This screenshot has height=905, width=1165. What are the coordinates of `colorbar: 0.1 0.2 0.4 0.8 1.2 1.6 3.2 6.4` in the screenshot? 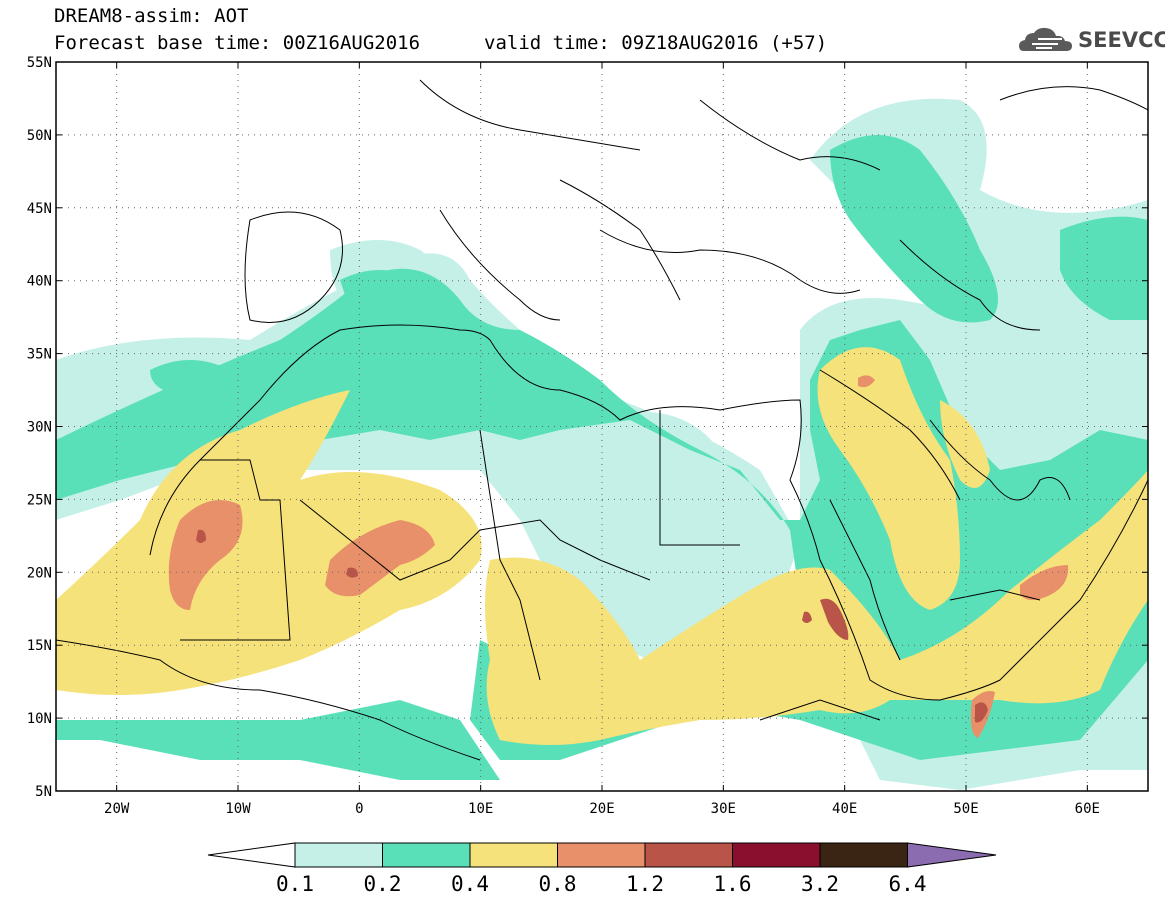 It's located at (602, 869).